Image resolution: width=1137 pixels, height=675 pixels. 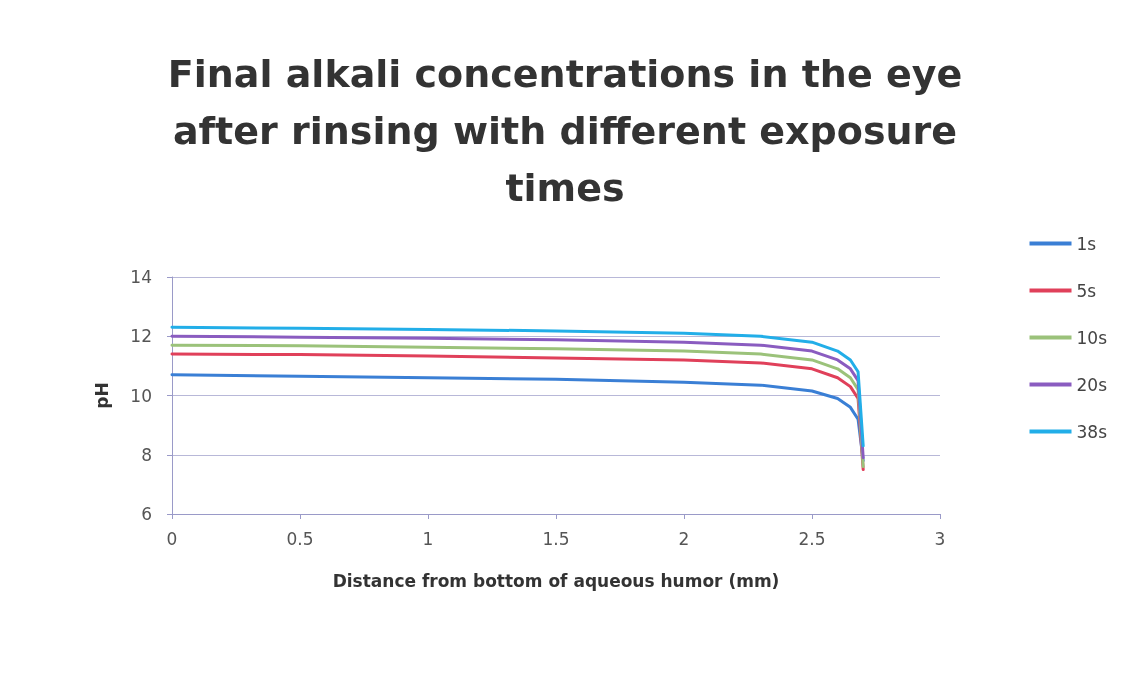 I want to click on y-axis-title: pH, so click(x=101, y=395).